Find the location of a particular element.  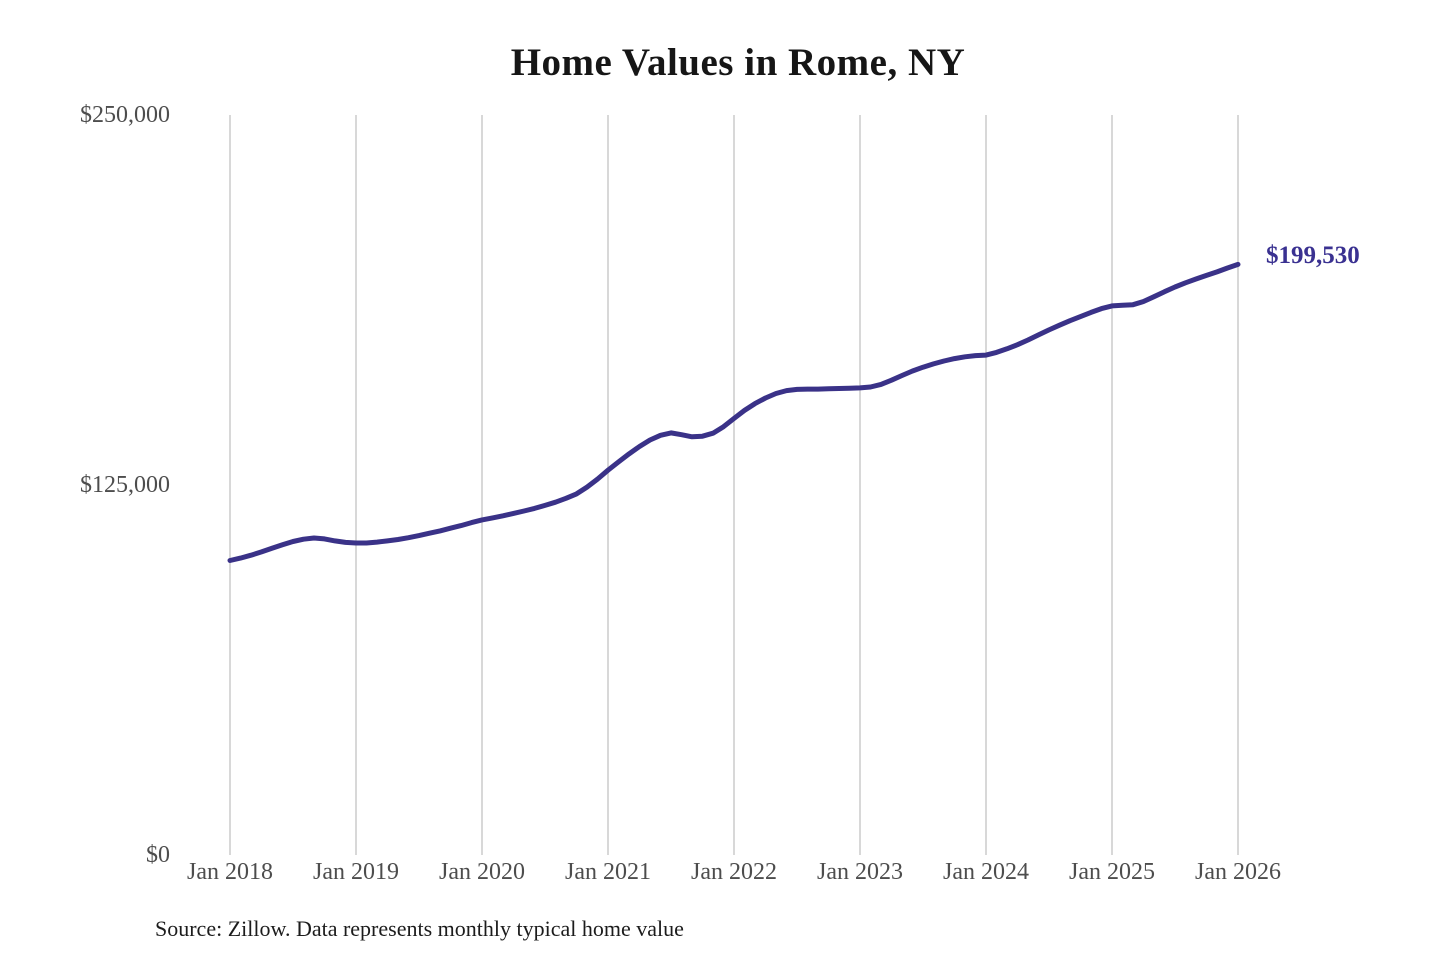

x-tick-label: Jan 2025 is located at coordinates (1112, 872).